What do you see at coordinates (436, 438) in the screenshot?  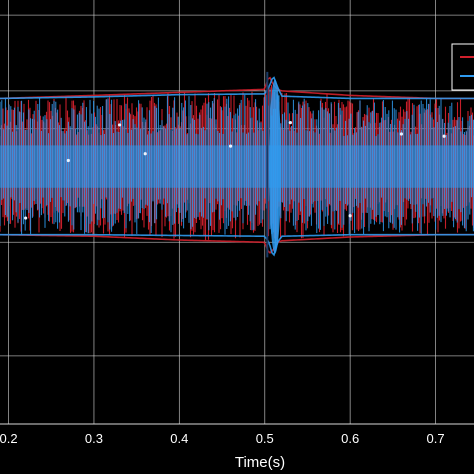 I see `x-tick-label: 0.7` at bounding box center [436, 438].